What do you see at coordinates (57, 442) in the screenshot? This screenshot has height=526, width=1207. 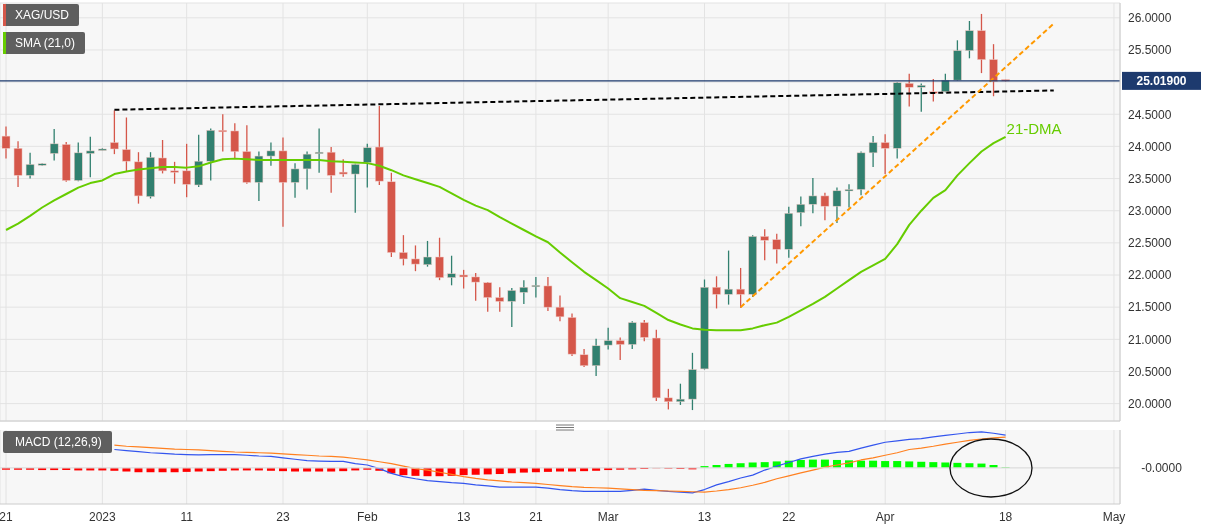 I see `chart-title: MACD (12,26,9)` at bounding box center [57, 442].